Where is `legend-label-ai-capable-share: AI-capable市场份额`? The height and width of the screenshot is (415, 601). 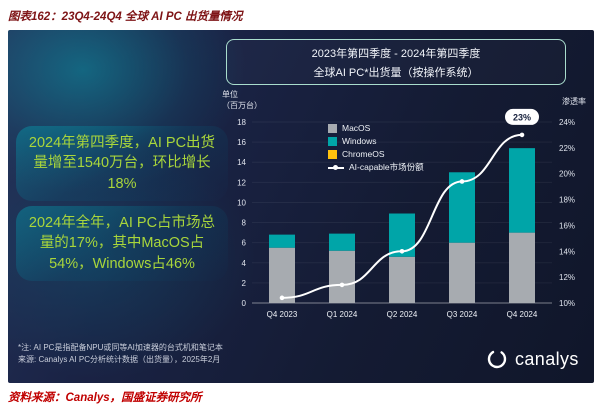 legend-label-ai-capable-share: AI-capable市场份额 is located at coordinates (386, 167).